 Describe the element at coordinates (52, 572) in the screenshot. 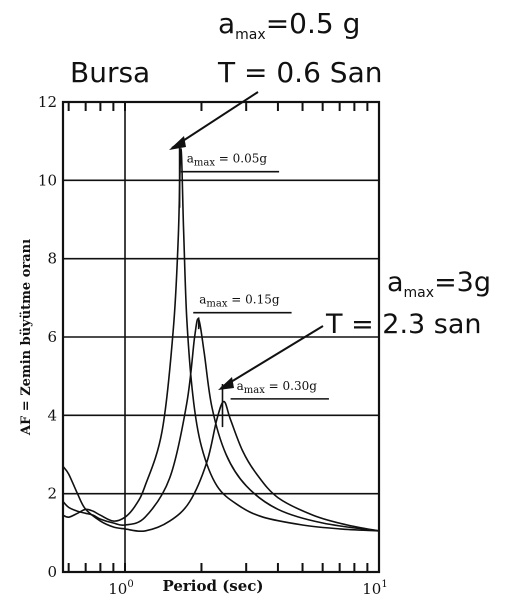

I see `y-tick-label-0: 0` at that location.